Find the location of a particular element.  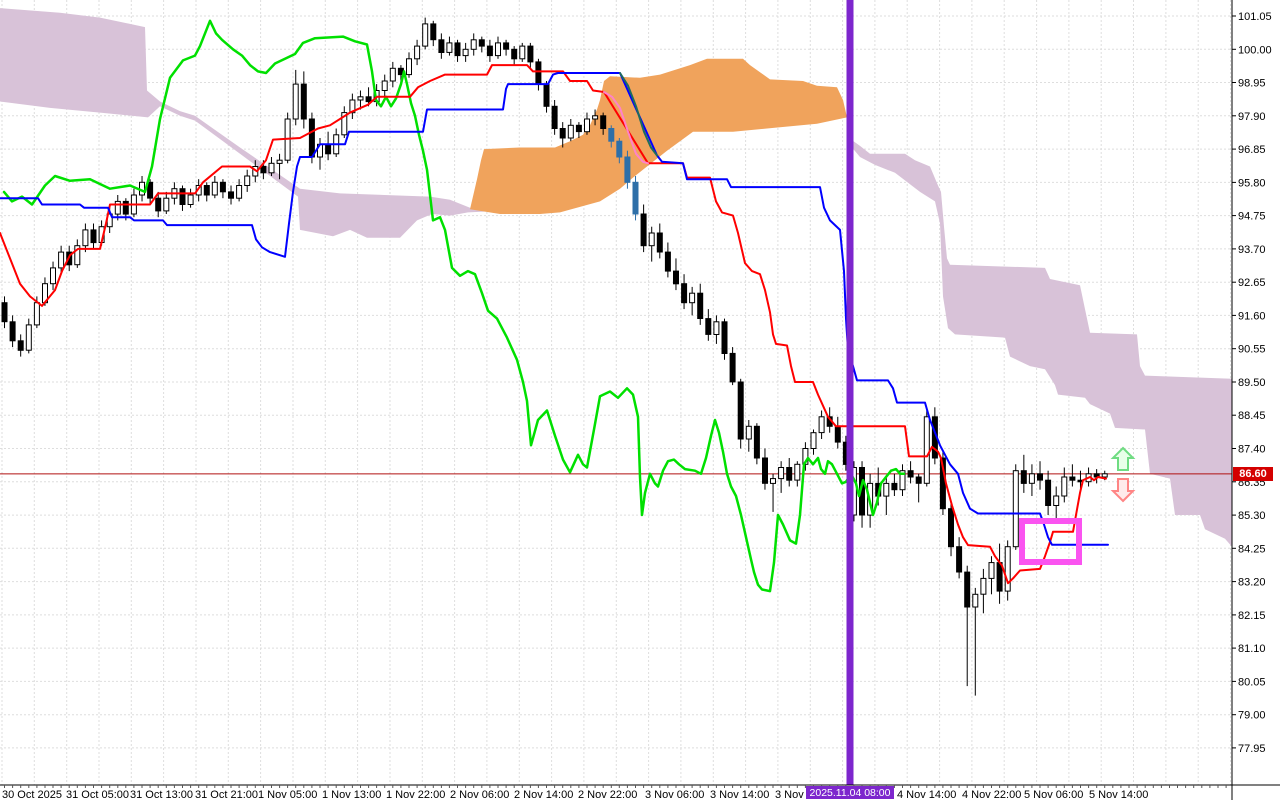

price-tick-label: 83.20 is located at coordinates (1252, 583).